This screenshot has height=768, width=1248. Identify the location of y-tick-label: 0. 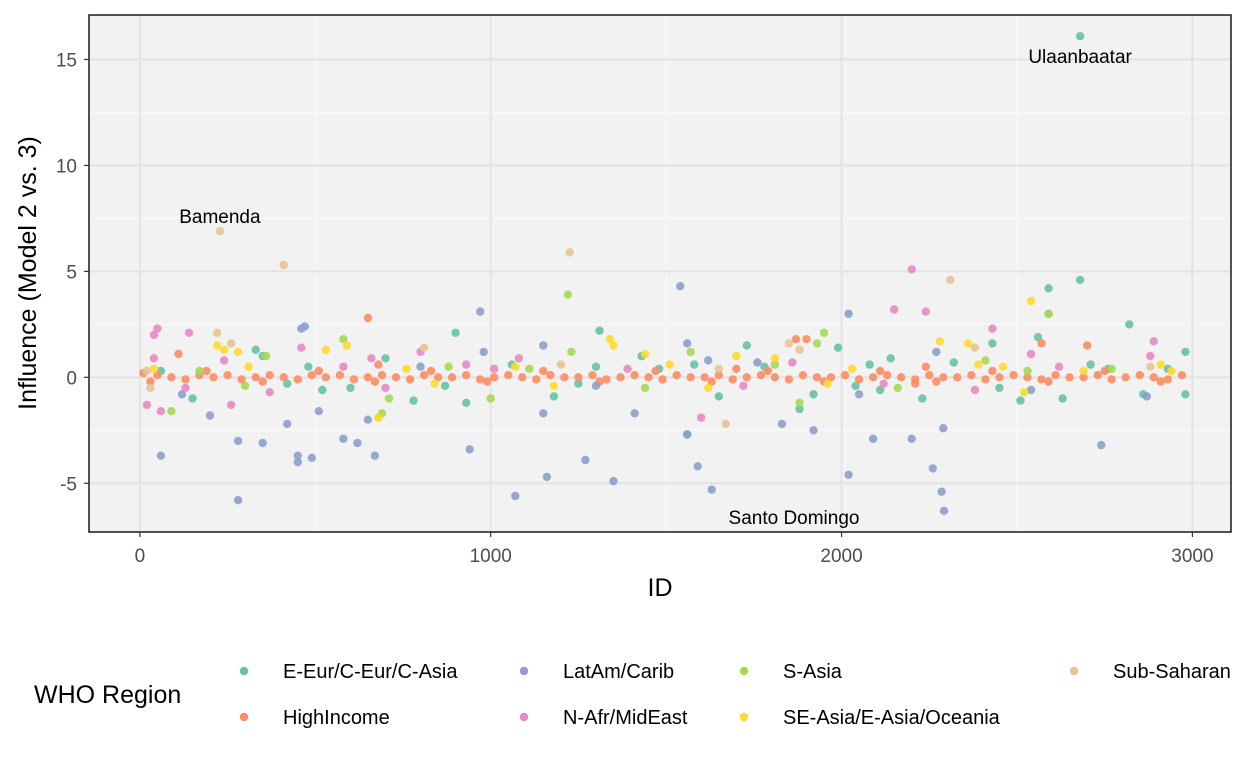
(71, 378).